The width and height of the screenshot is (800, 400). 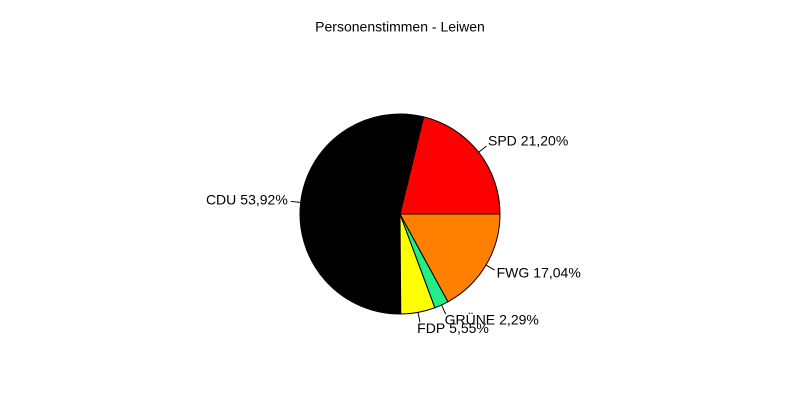 What do you see at coordinates (469, 328) in the screenshot?
I see `slice-value-label: 5,55%` at bounding box center [469, 328].